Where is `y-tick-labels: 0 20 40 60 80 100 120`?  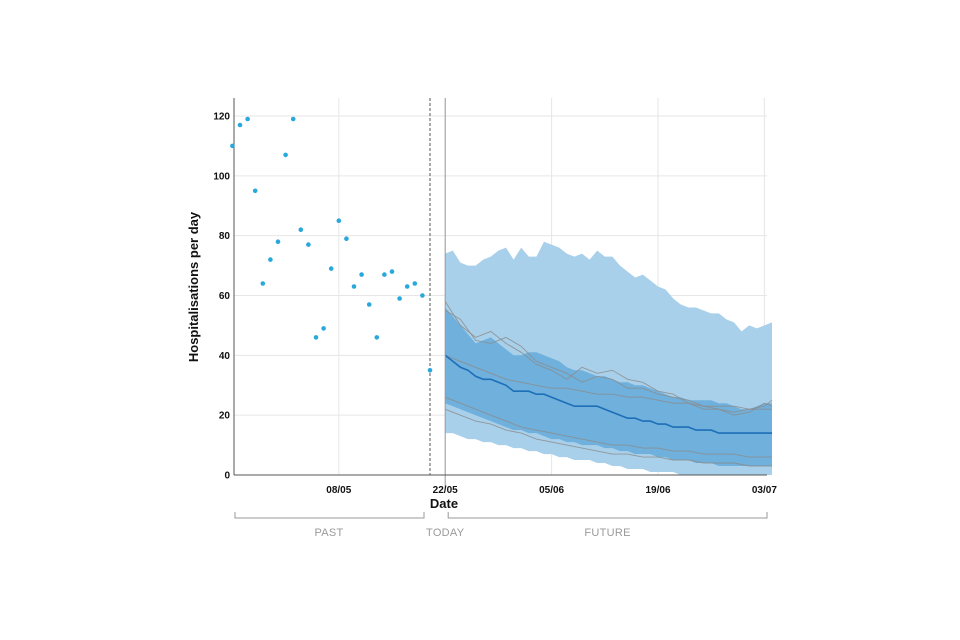
y-tick-labels: 0 20 40 60 80 100 120 is located at coordinates (221, 297).